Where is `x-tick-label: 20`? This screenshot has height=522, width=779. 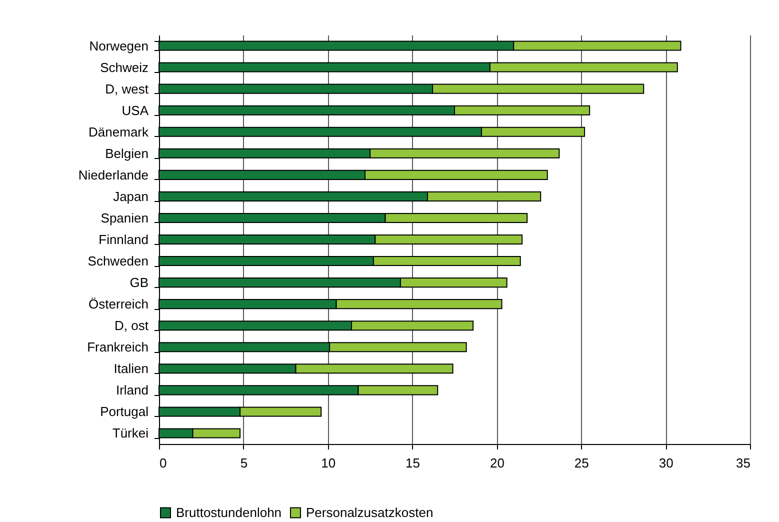
x-tick-label: 20 is located at coordinates (497, 463).